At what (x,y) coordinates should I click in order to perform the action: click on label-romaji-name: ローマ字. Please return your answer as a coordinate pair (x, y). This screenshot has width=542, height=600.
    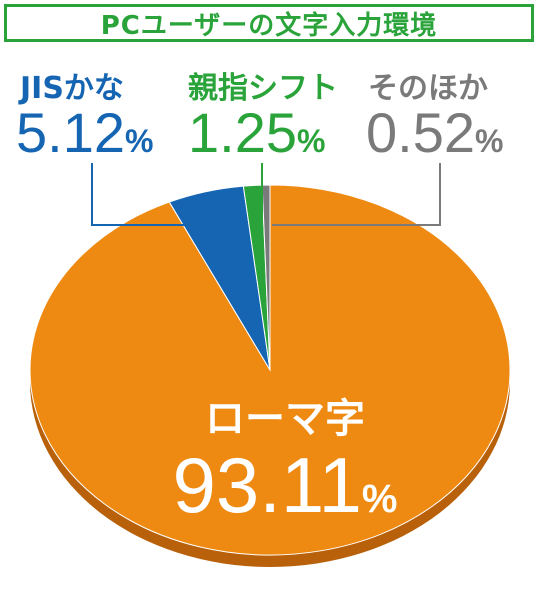
    Looking at the image, I should click on (285, 419).